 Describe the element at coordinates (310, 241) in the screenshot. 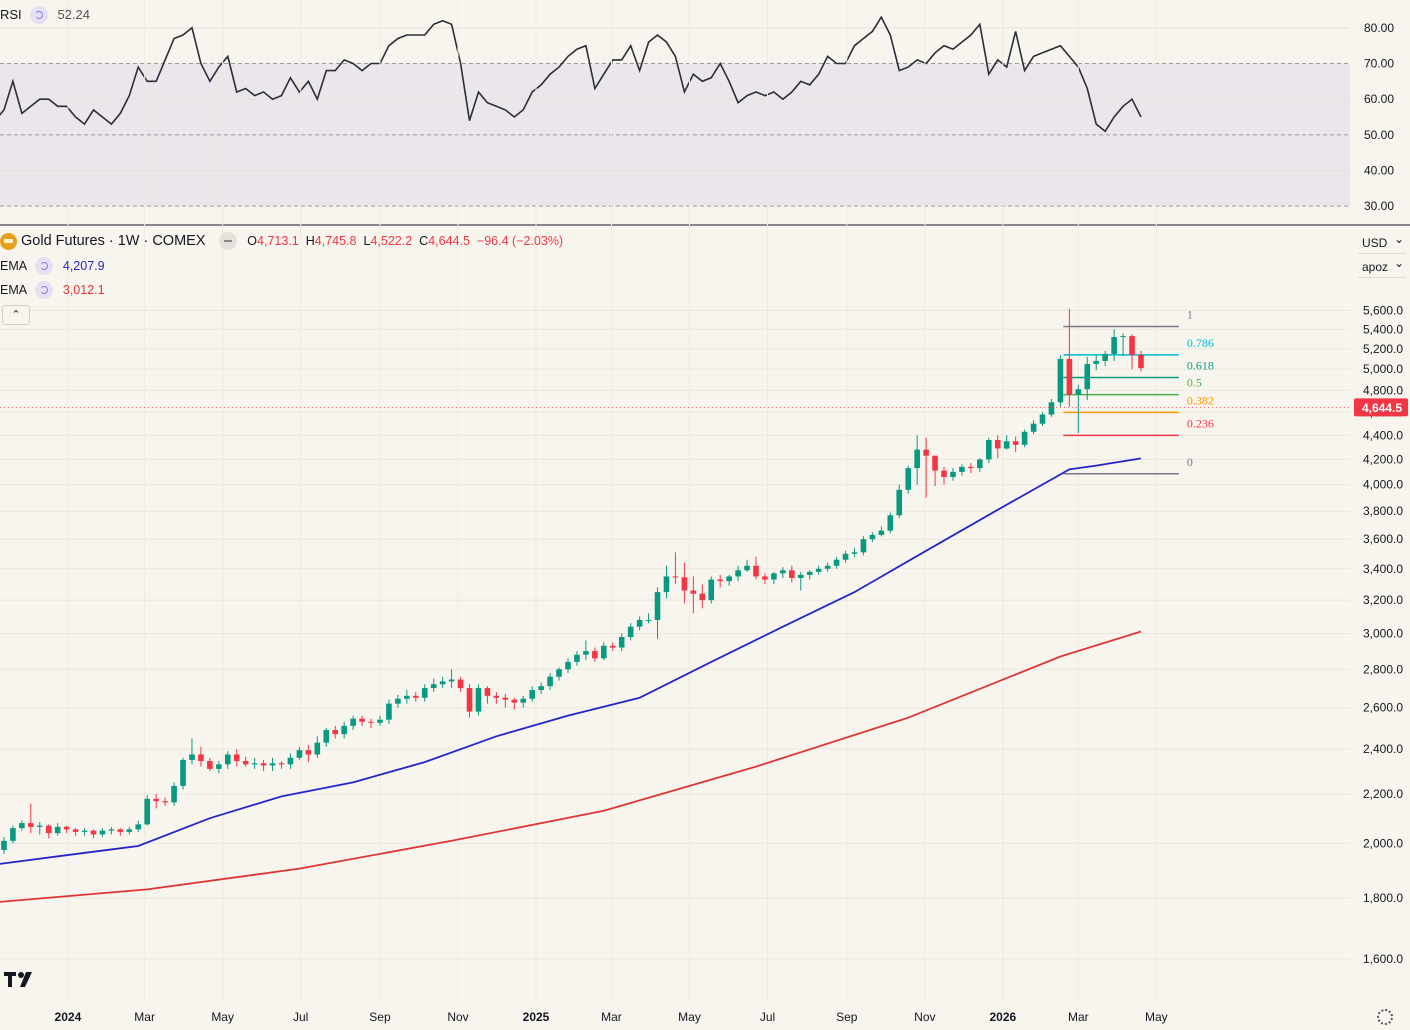

I see `ohlc-high-label: H` at that location.